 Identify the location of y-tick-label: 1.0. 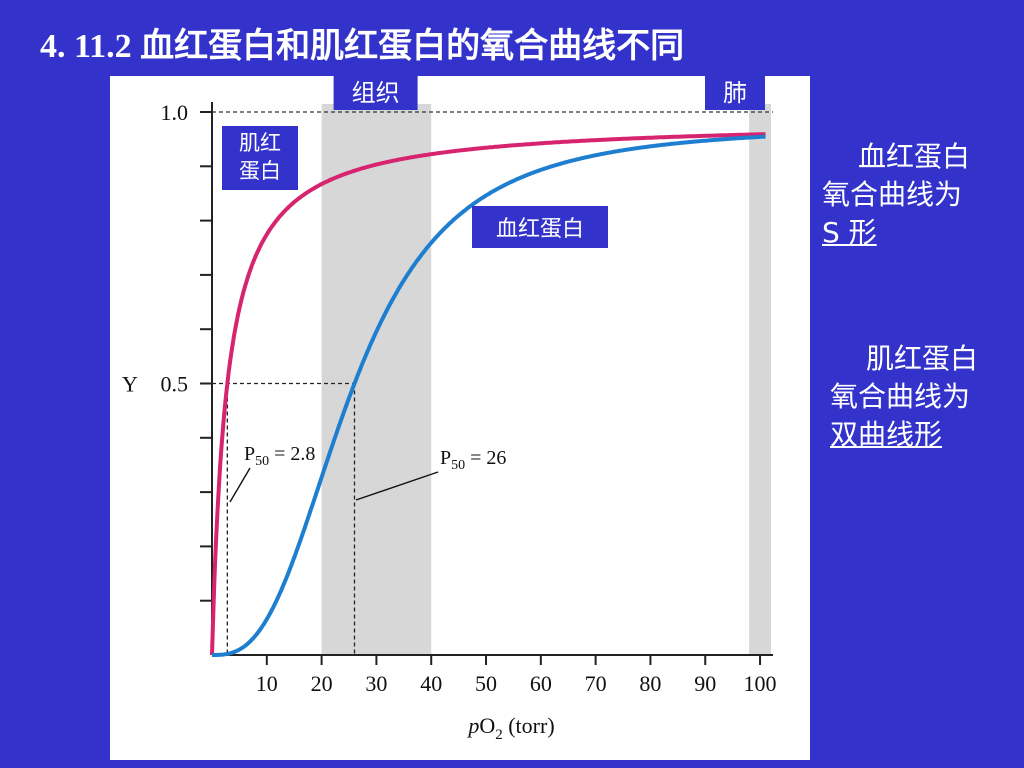
(175, 112).